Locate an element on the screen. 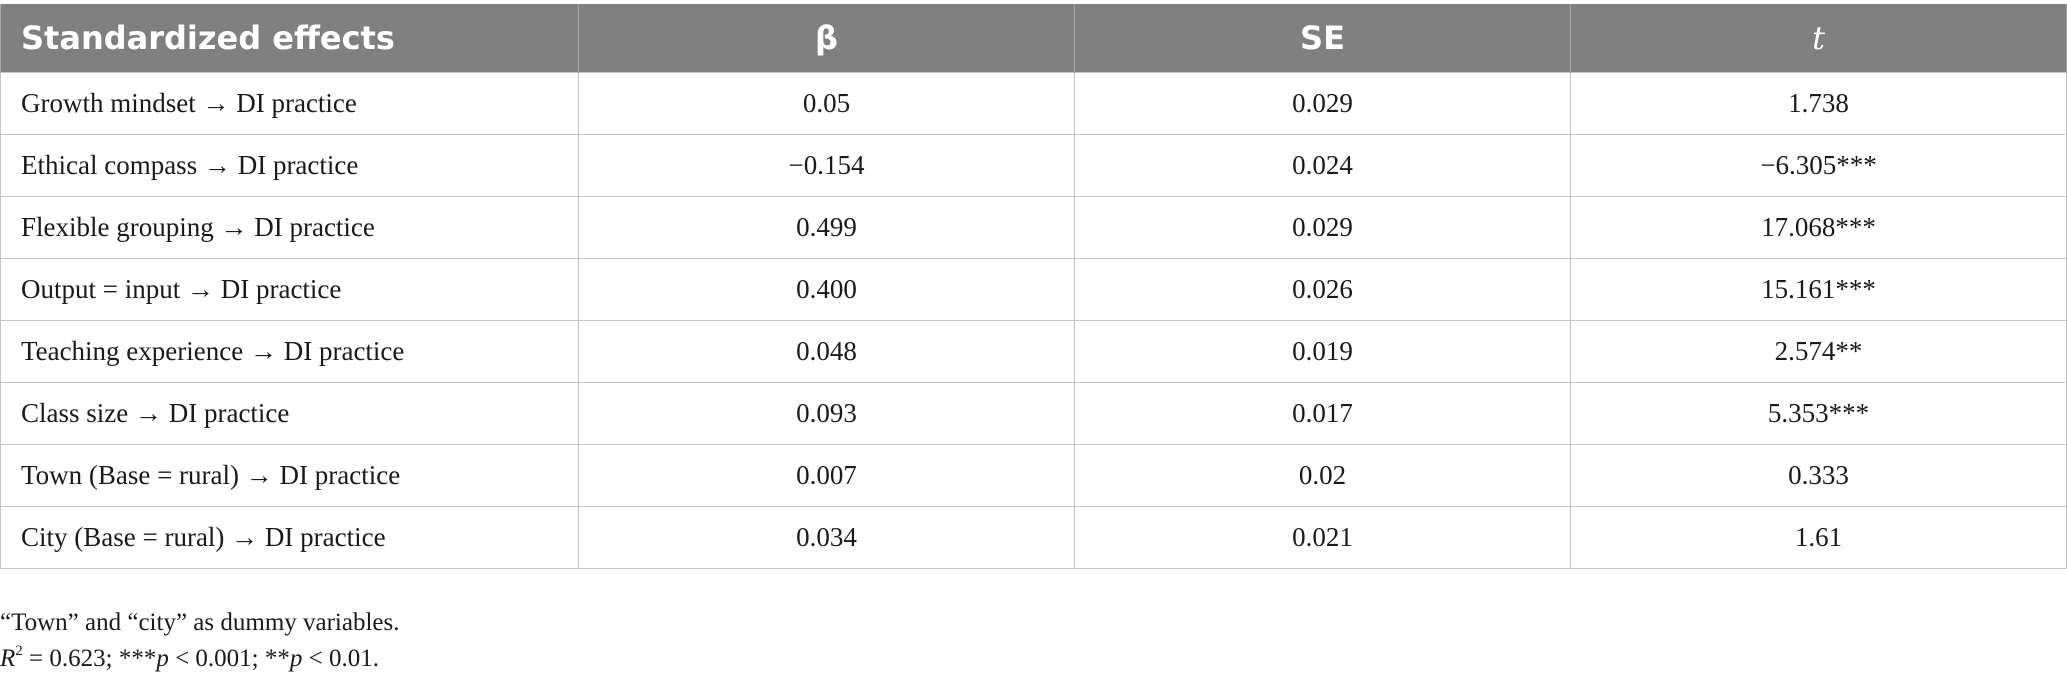  cell-beta: 0.499 is located at coordinates (826, 227).